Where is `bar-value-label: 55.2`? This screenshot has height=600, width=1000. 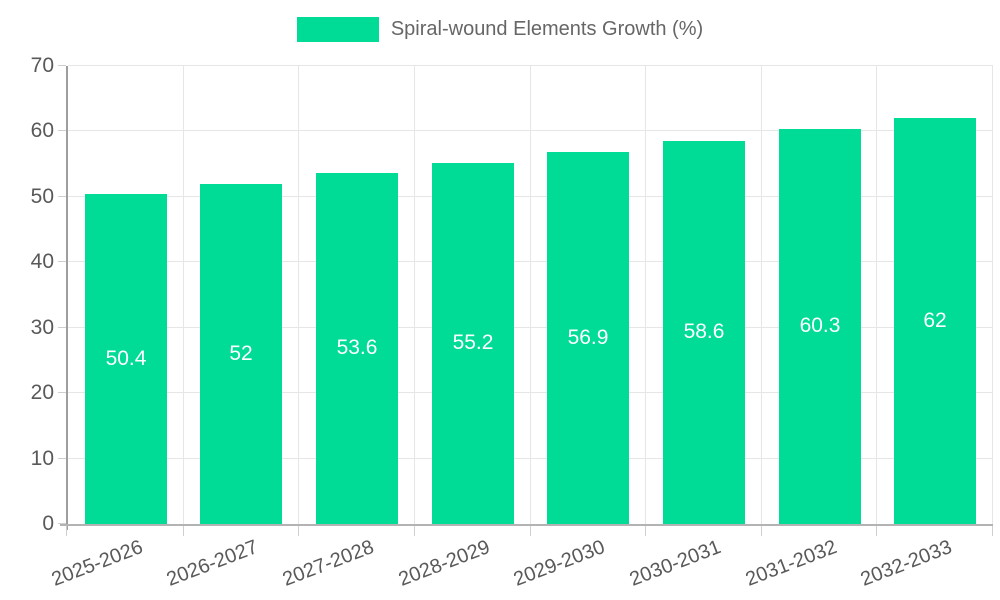
bar-value-label: 55.2 is located at coordinates (473, 342).